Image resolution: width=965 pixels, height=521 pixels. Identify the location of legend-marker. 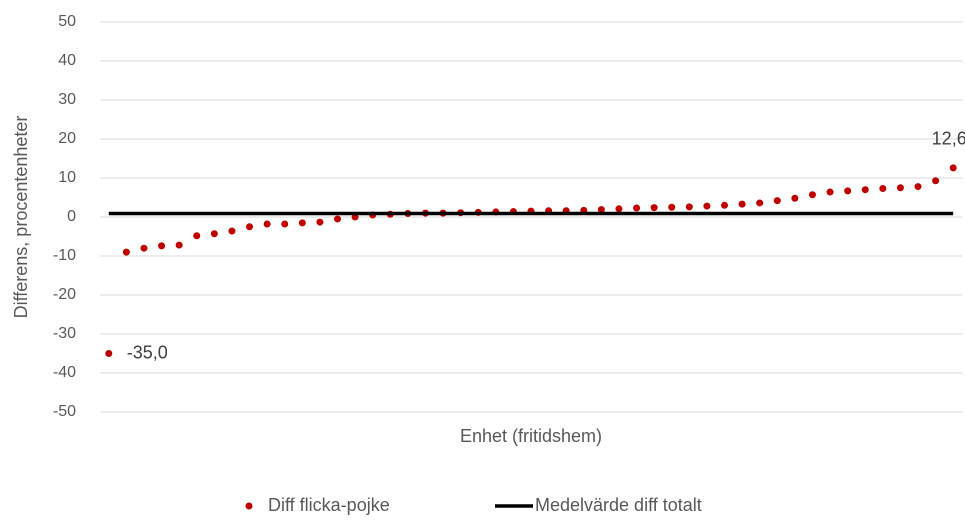
(249, 506).